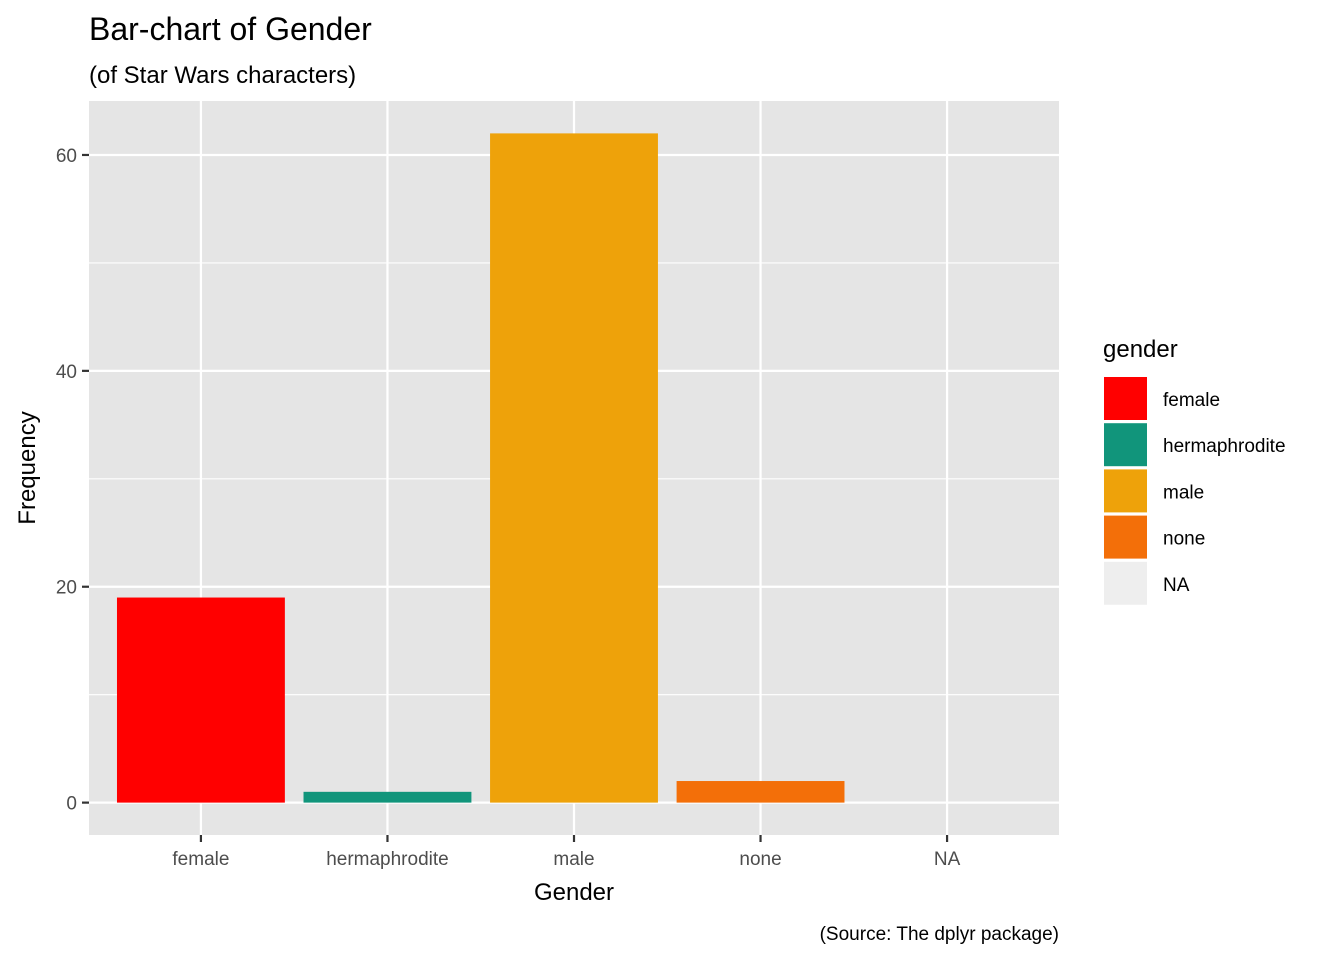  I want to click on y-tick-label: 0, so click(71, 804).